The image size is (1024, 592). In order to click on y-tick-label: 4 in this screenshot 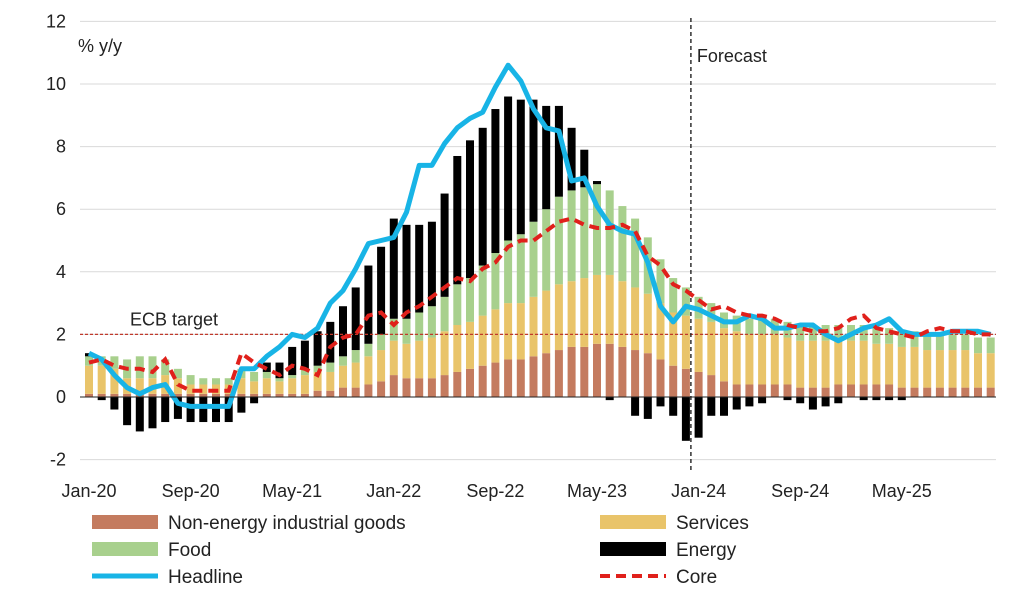, I will do `click(61, 272)`.